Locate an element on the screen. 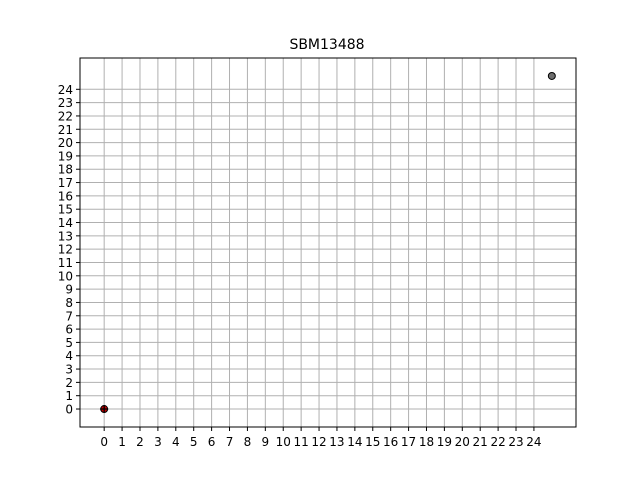 The width and height of the screenshot is (640, 480). x-tick-label: 14 is located at coordinates (354, 442).